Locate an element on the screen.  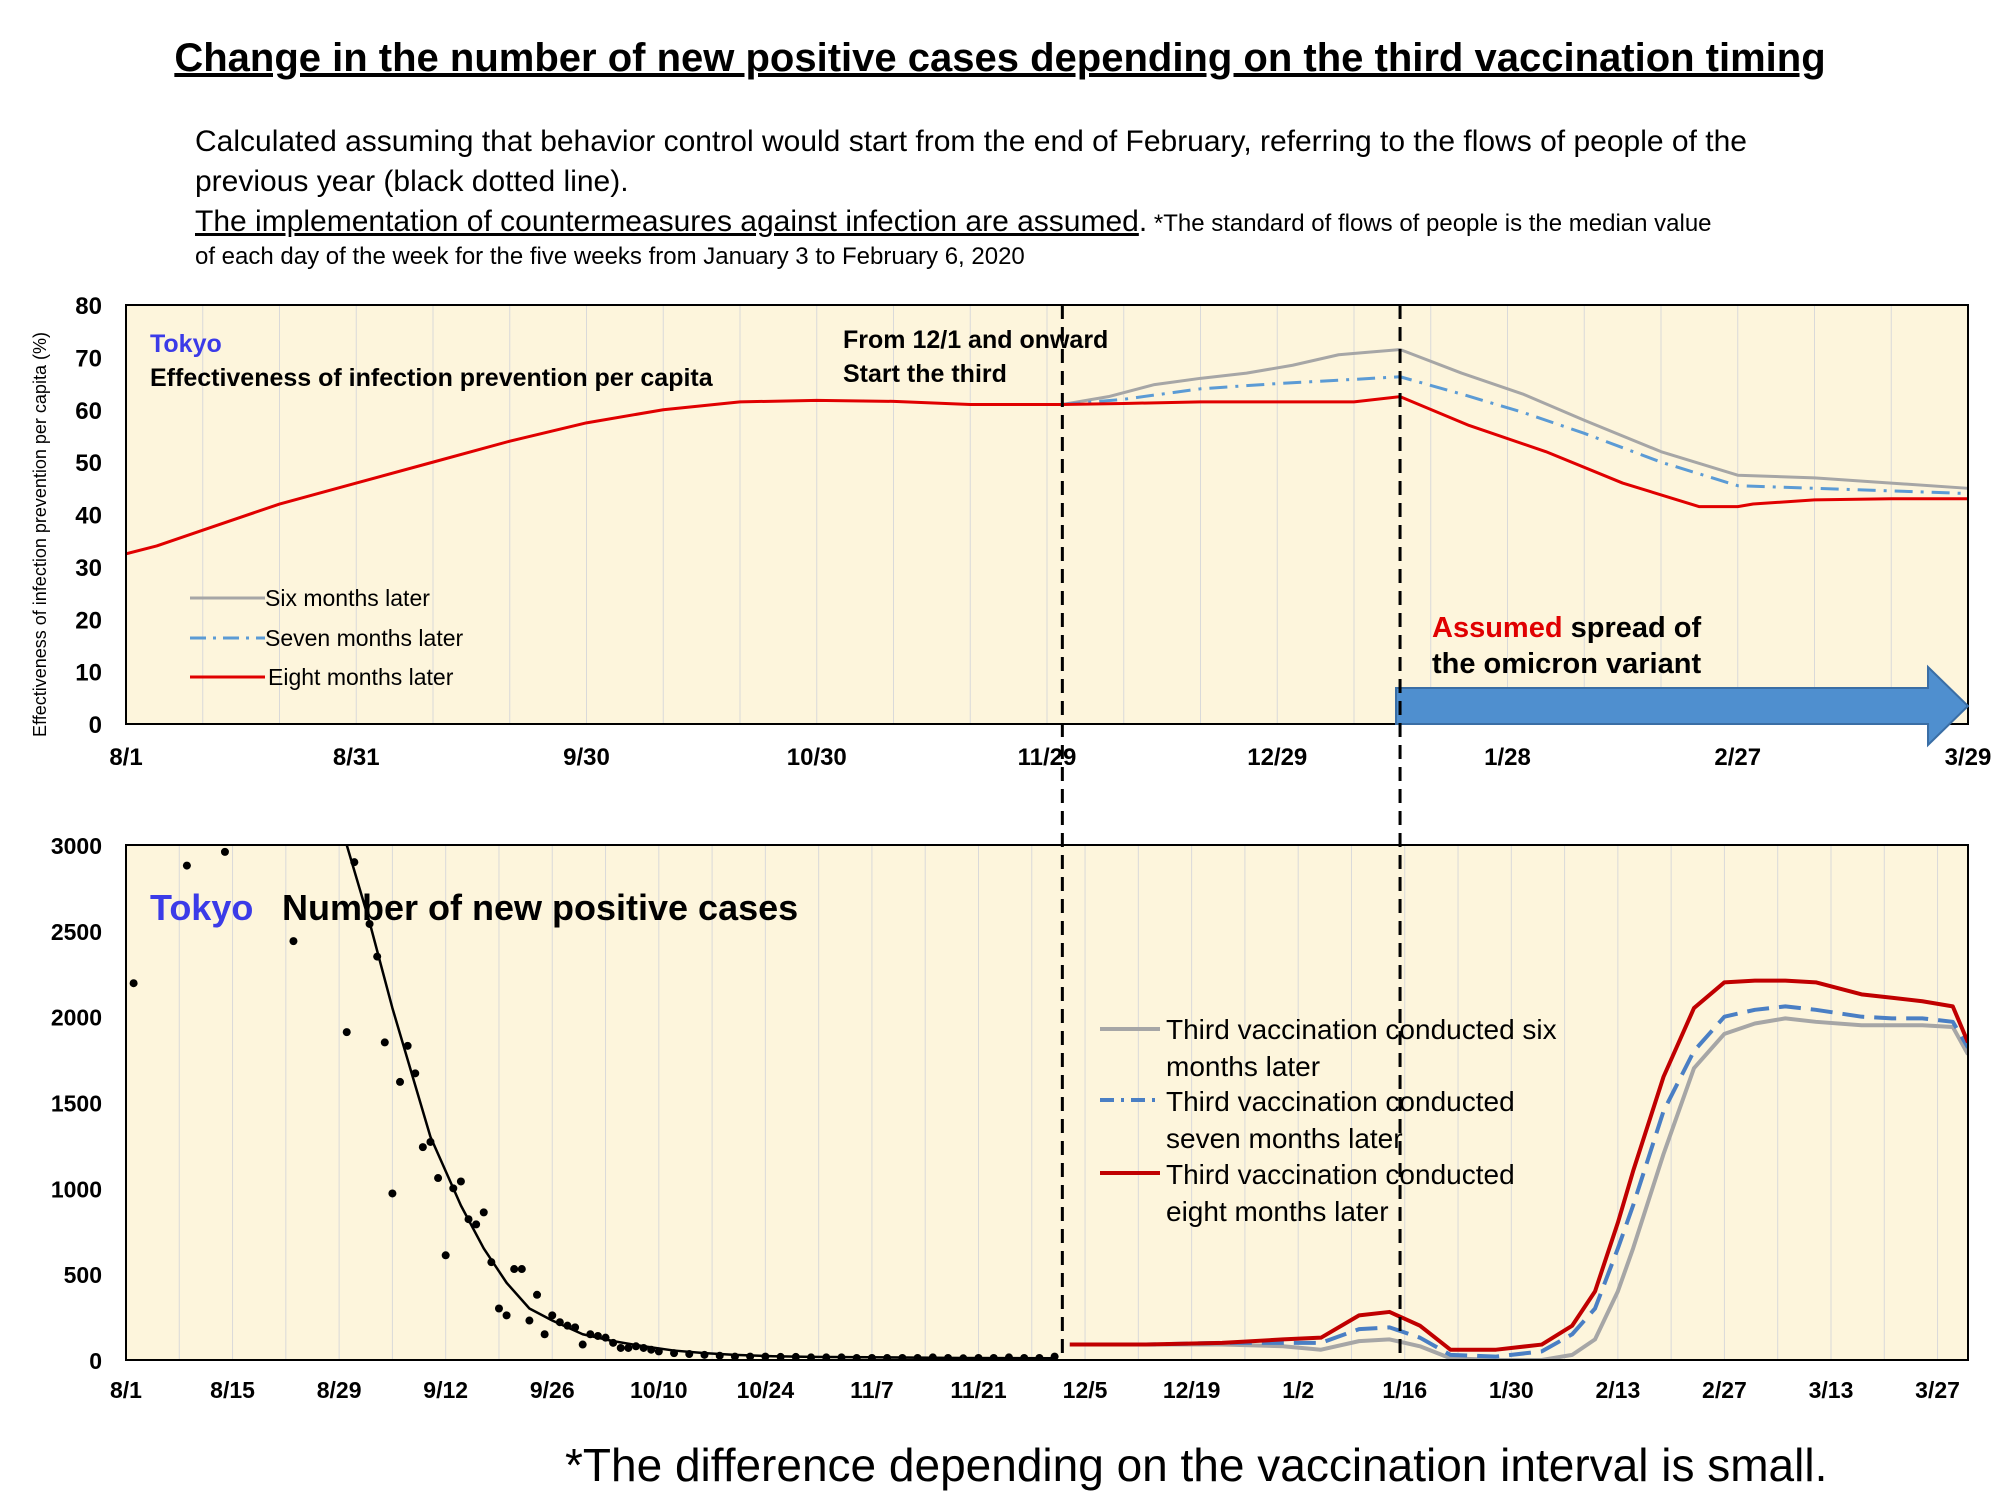
effectiveness-y-tick-label: 10 is located at coordinates (88, 673).